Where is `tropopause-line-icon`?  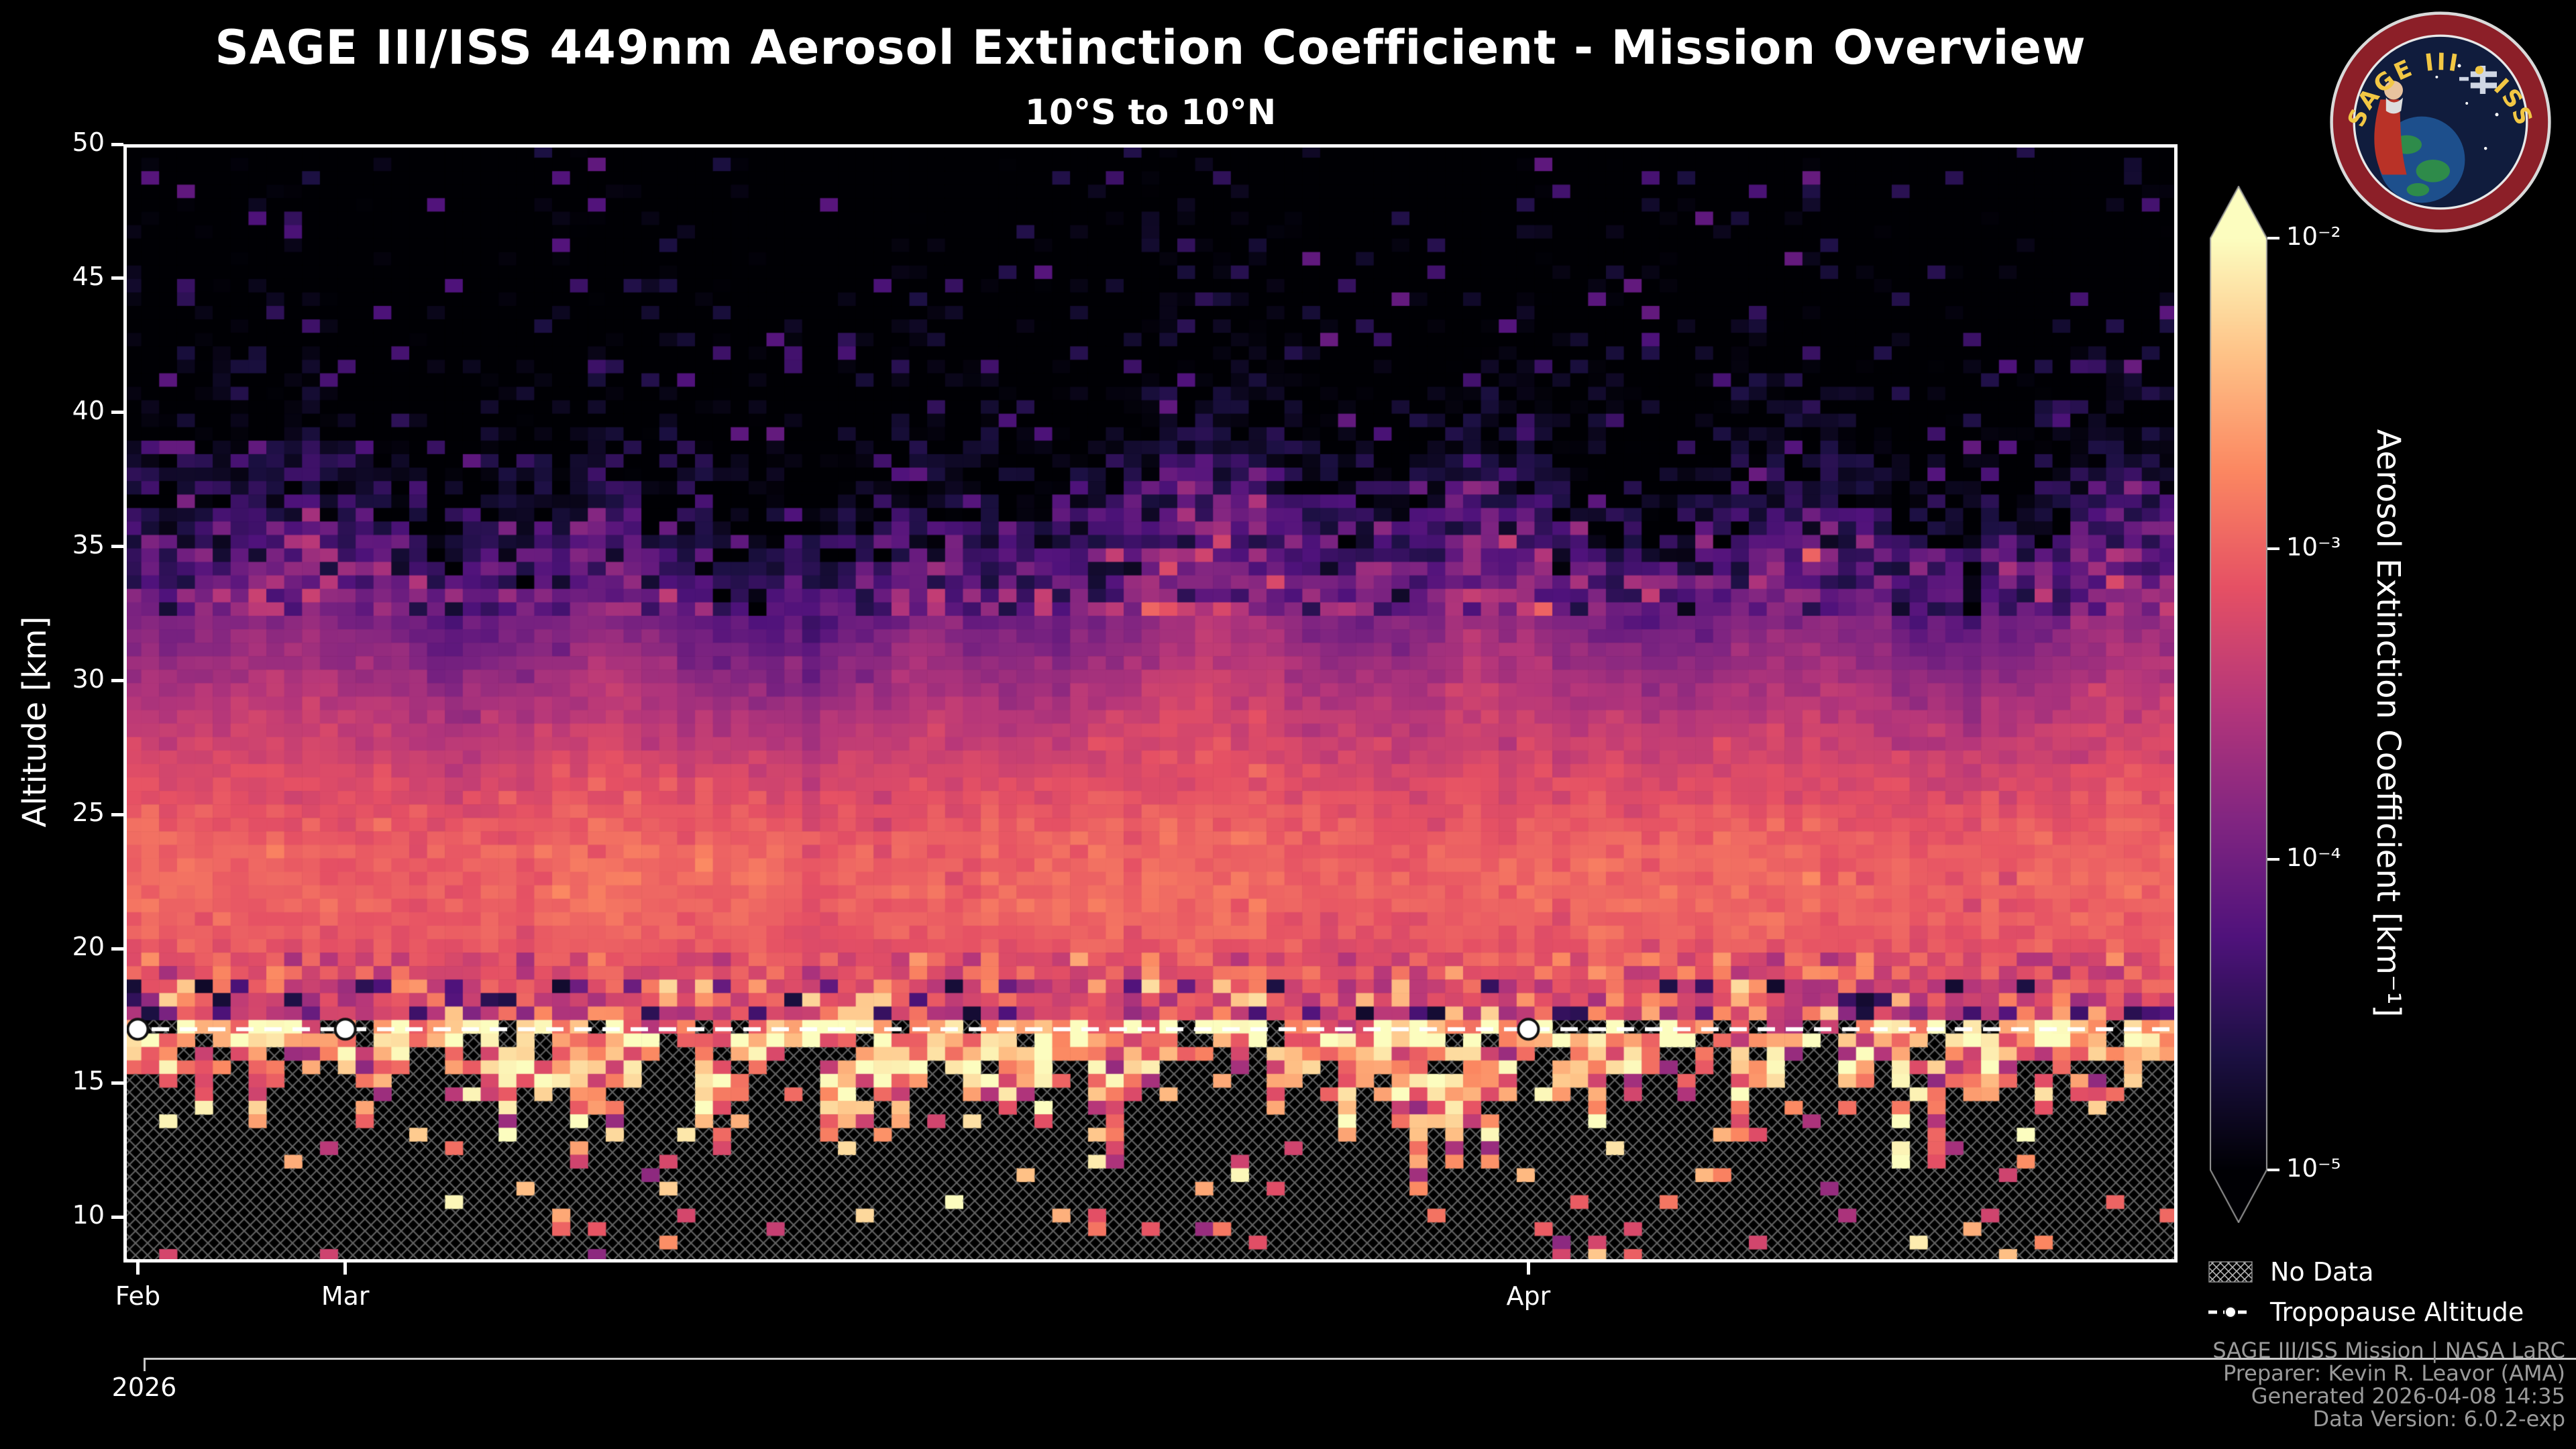 tropopause-line-icon is located at coordinates (2230, 1312).